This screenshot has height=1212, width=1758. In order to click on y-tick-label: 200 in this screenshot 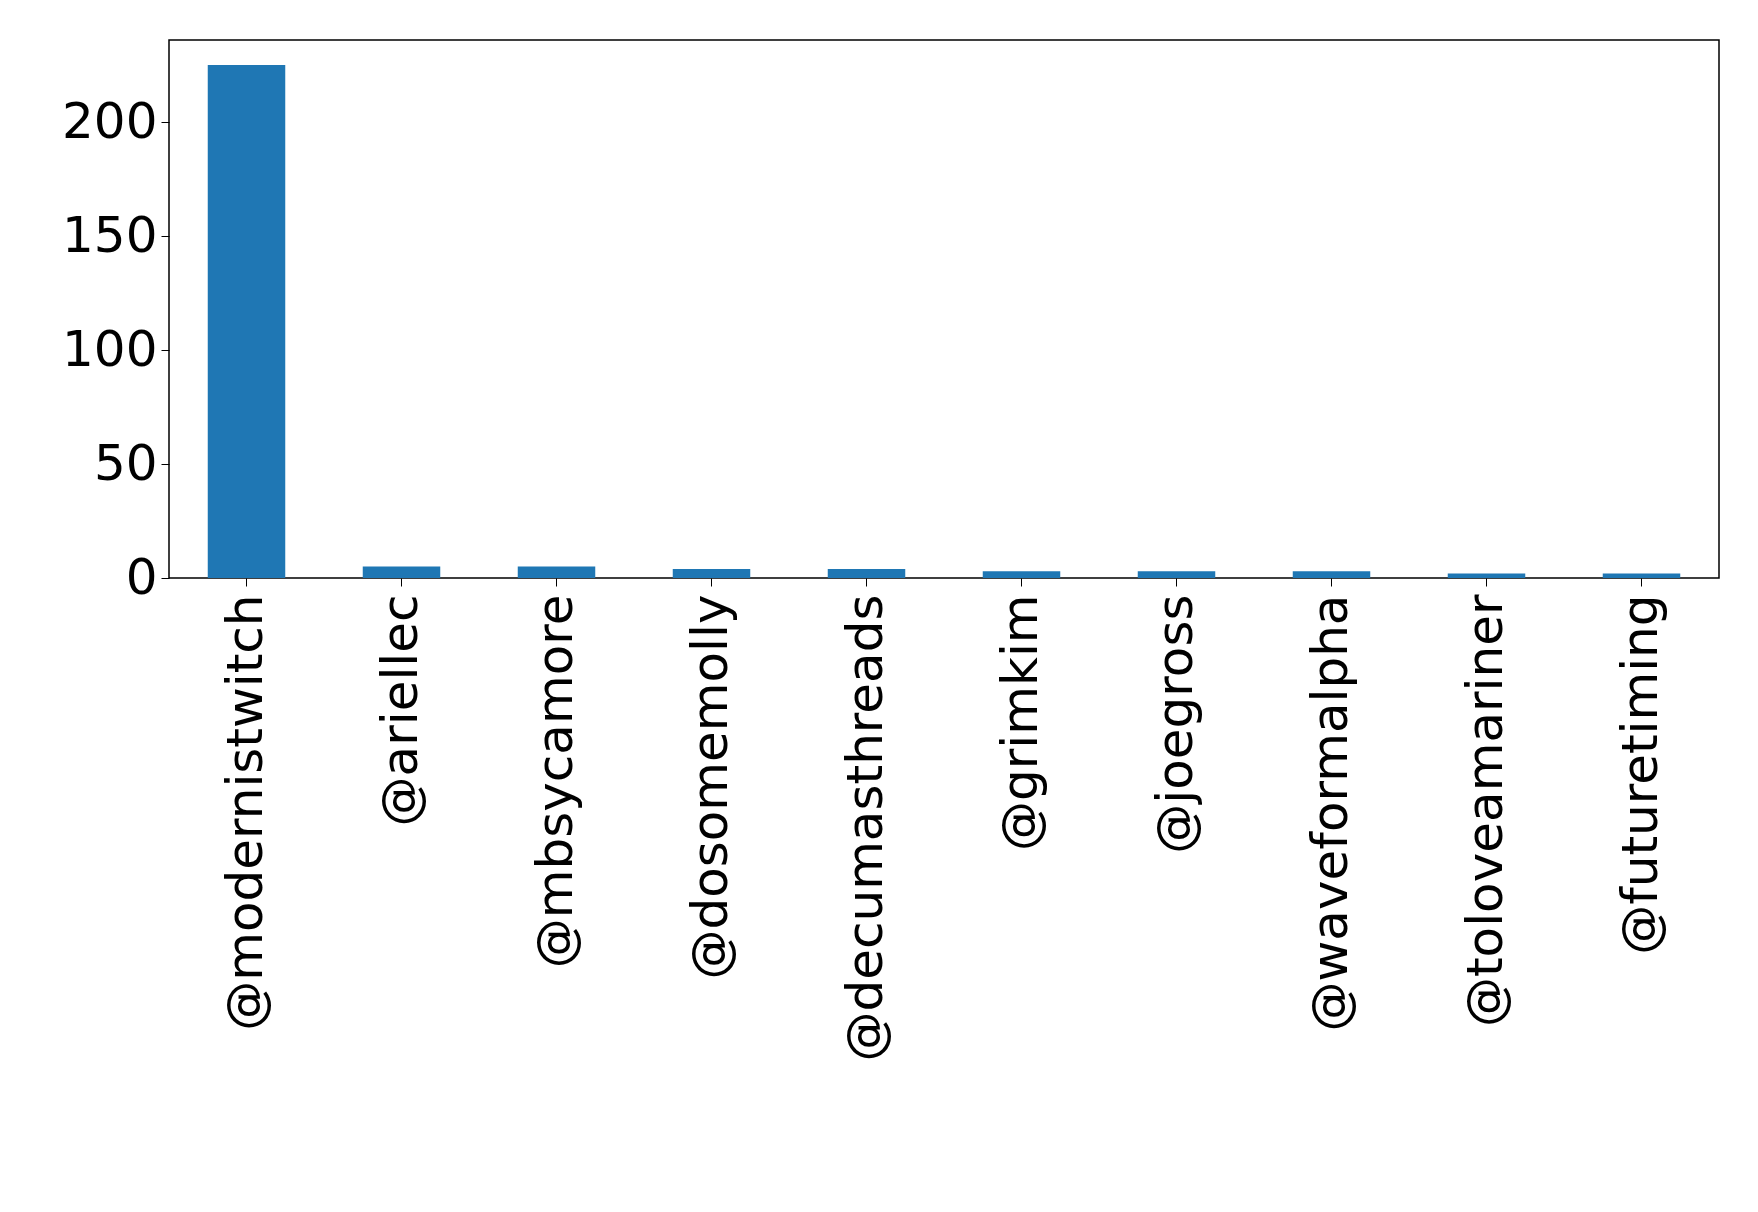, I will do `click(110, 120)`.